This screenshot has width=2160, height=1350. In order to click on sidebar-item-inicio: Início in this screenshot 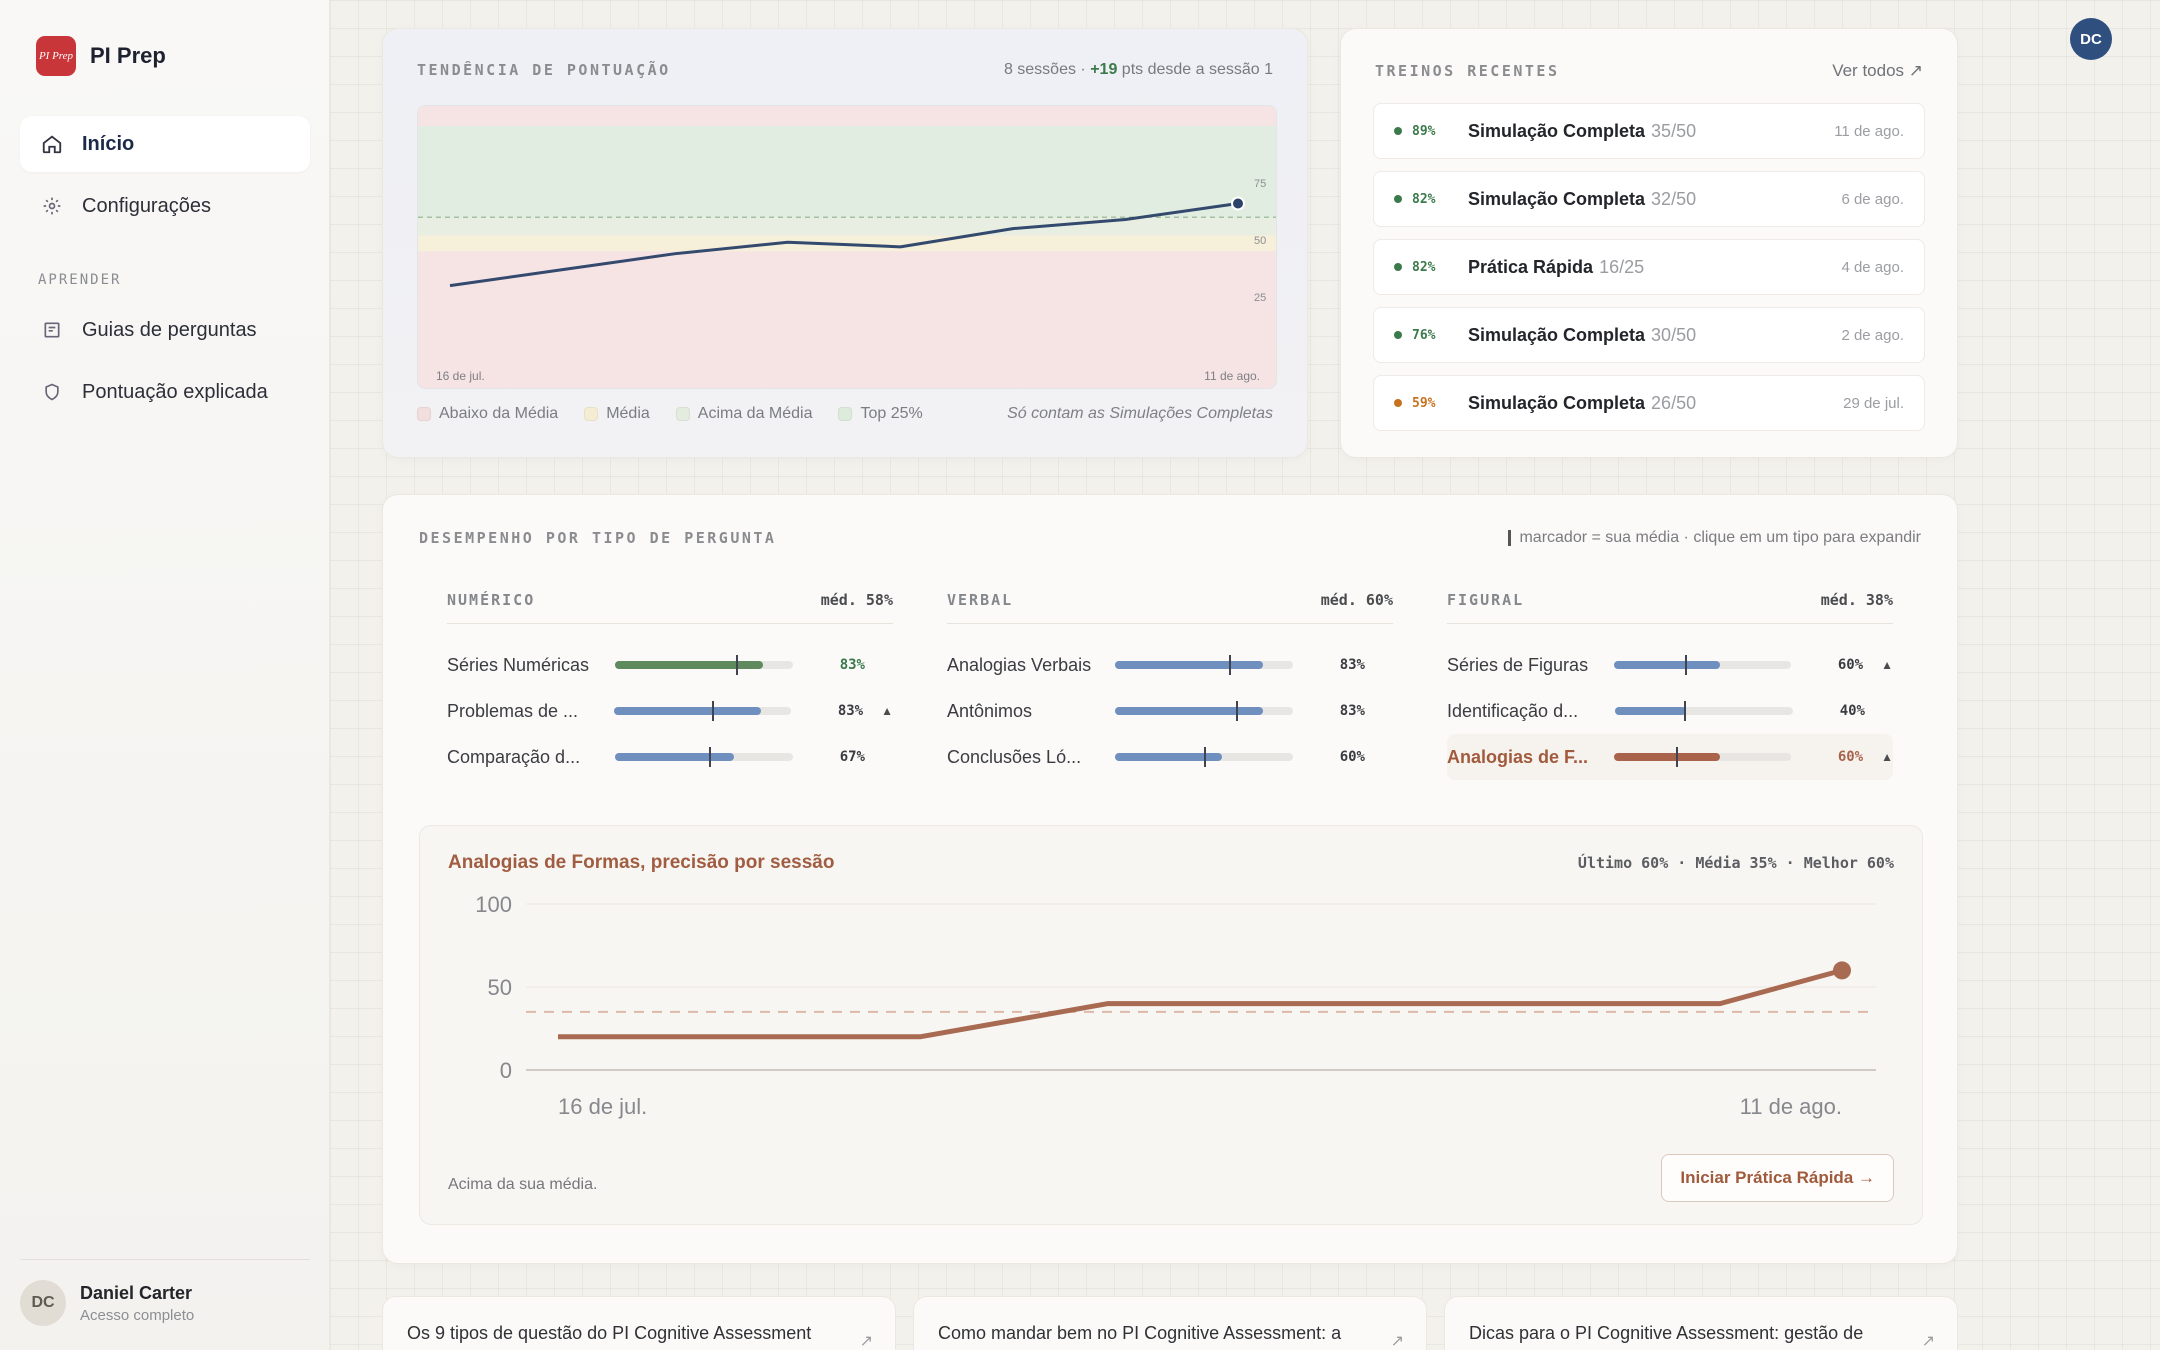, I will do `click(165, 144)`.